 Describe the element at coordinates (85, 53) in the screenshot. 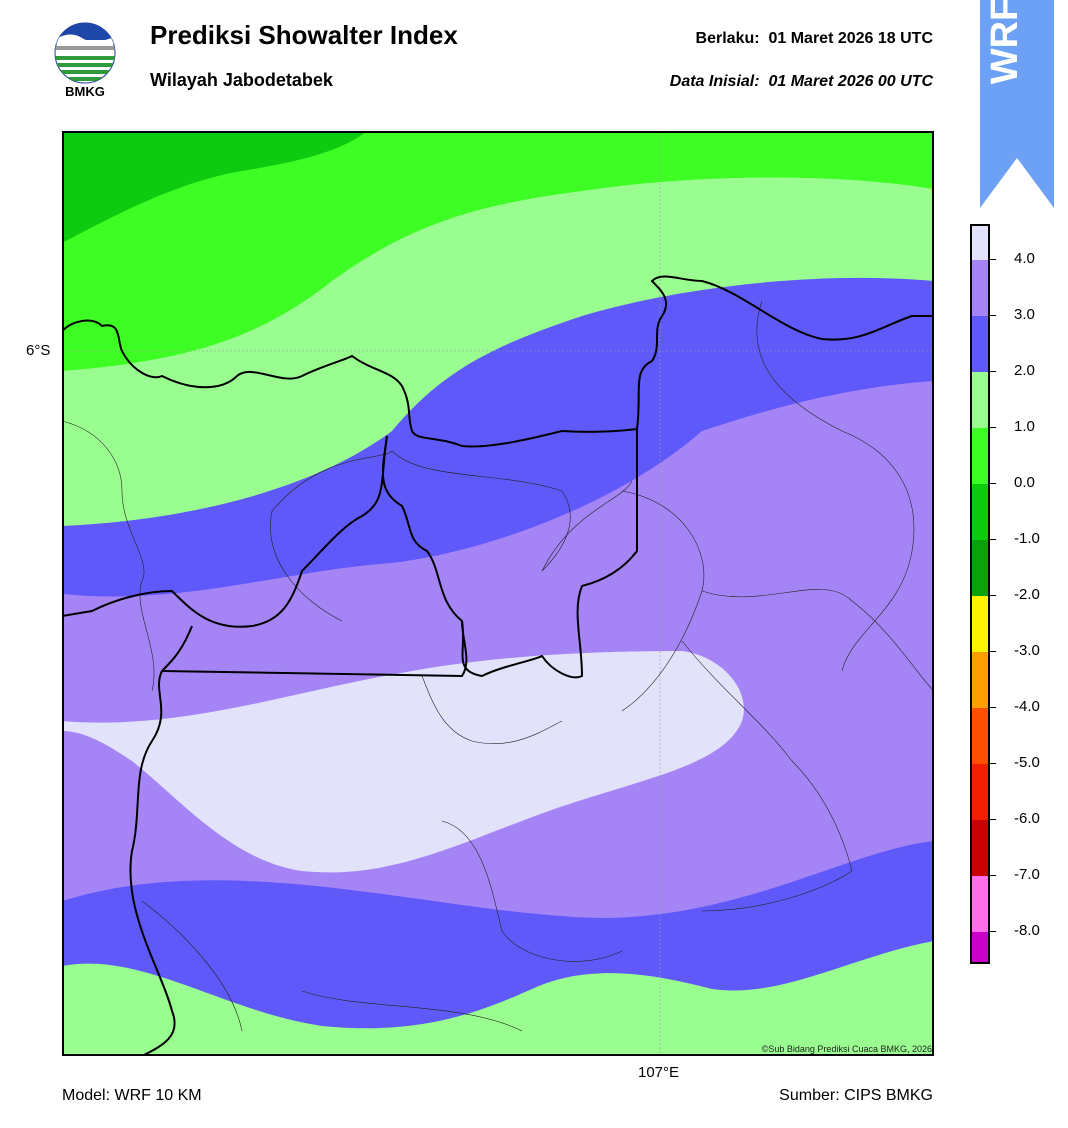

I see `bmkg-logo` at that location.